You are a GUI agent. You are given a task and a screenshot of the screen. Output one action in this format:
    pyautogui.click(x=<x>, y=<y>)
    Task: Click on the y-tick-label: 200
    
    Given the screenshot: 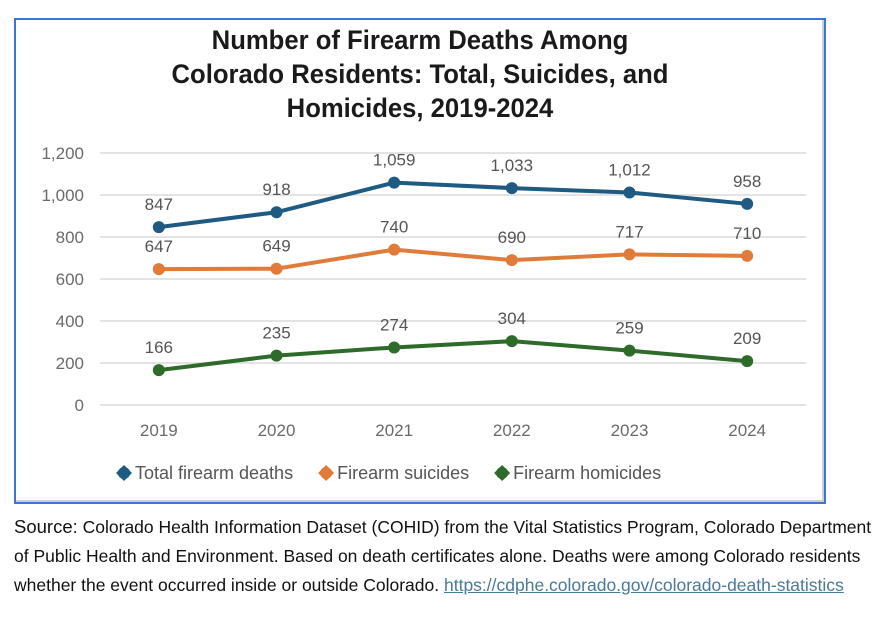 What is the action you would take?
    pyautogui.click(x=70, y=363)
    